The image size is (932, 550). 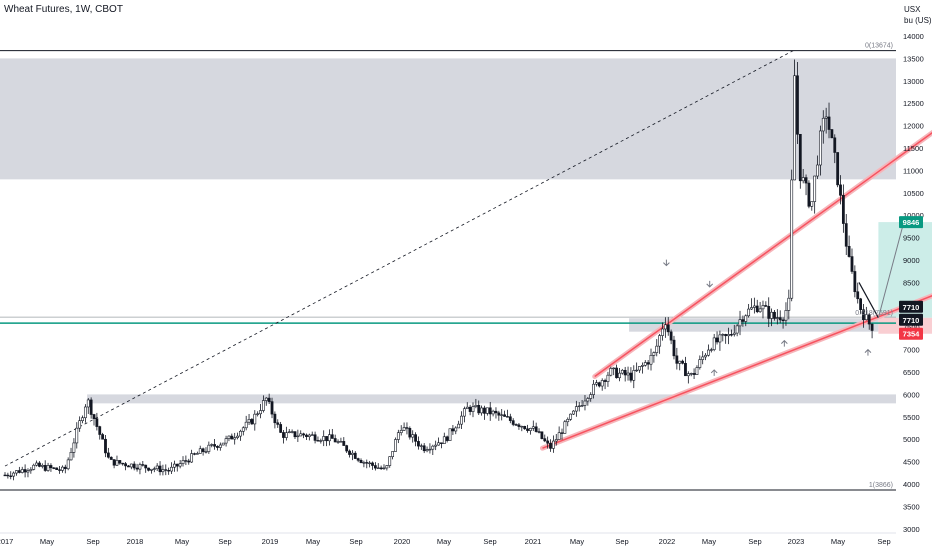 What do you see at coordinates (737, 372) in the screenshot?
I see `channel-lower-line` at bounding box center [737, 372].